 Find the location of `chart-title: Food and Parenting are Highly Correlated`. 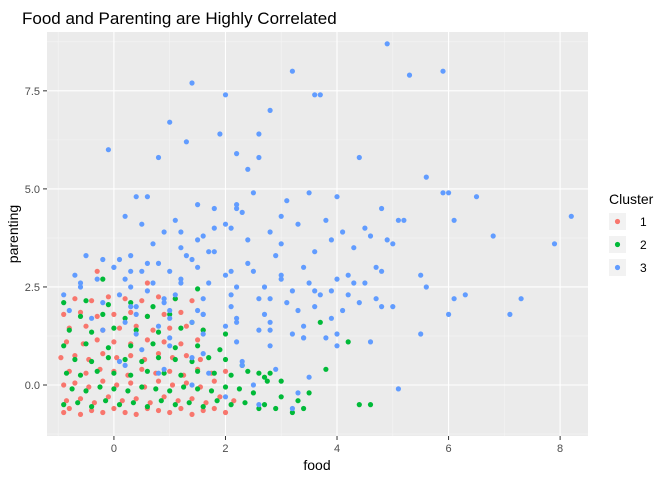

chart-title: Food and Parenting are Highly Correlated is located at coordinates (179, 18).